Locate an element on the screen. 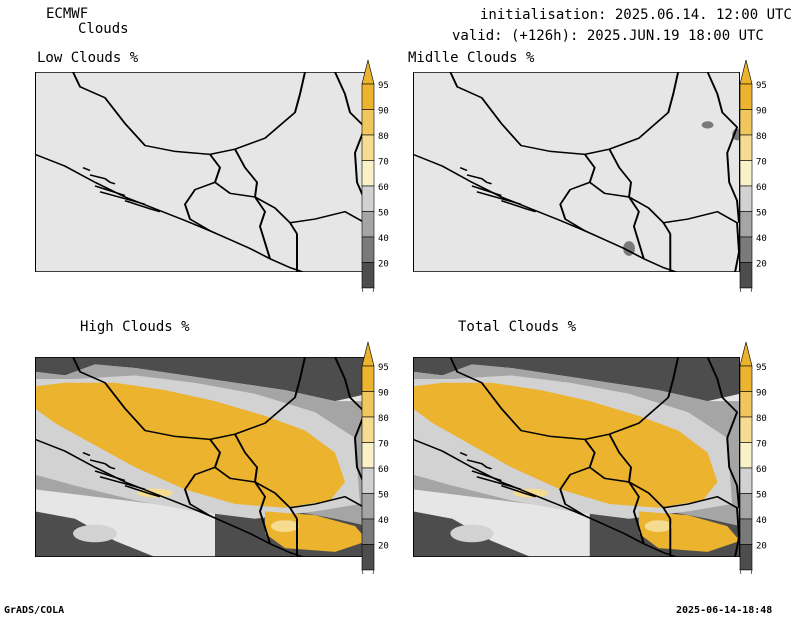  init-time: initialisation: 2025.06.14. 12:00 UTC is located at coordinates (636, 15).